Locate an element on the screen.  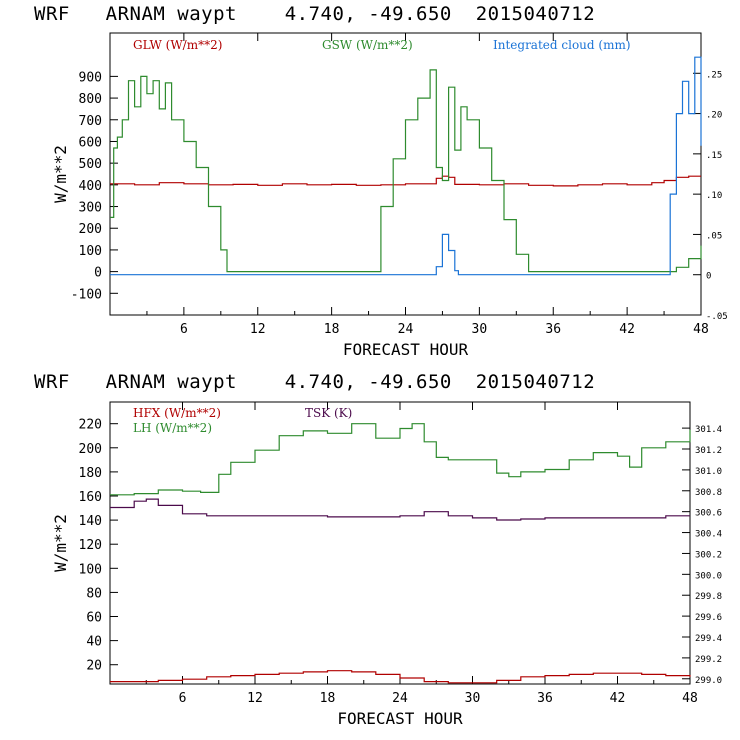
top-x-tick-label: 12 is located at coordinates (258, 329).